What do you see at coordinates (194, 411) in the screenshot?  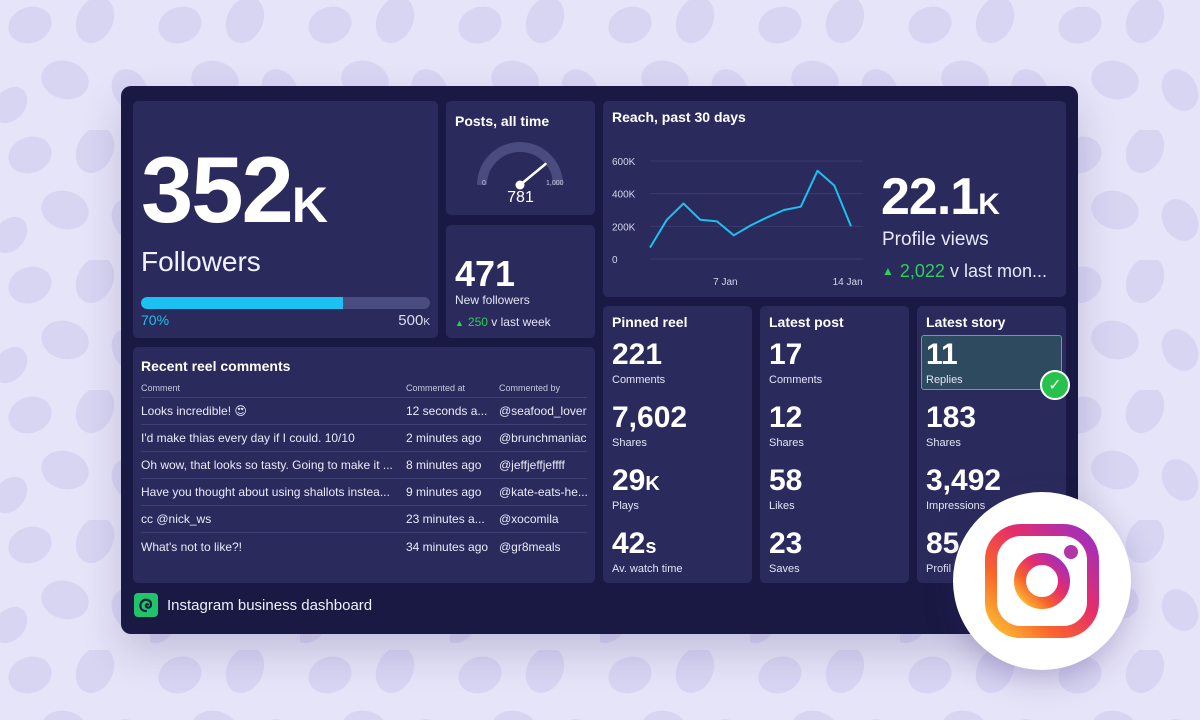 I see `comment-text: Looks incredible! 😍` at bounding box center [194, 411].